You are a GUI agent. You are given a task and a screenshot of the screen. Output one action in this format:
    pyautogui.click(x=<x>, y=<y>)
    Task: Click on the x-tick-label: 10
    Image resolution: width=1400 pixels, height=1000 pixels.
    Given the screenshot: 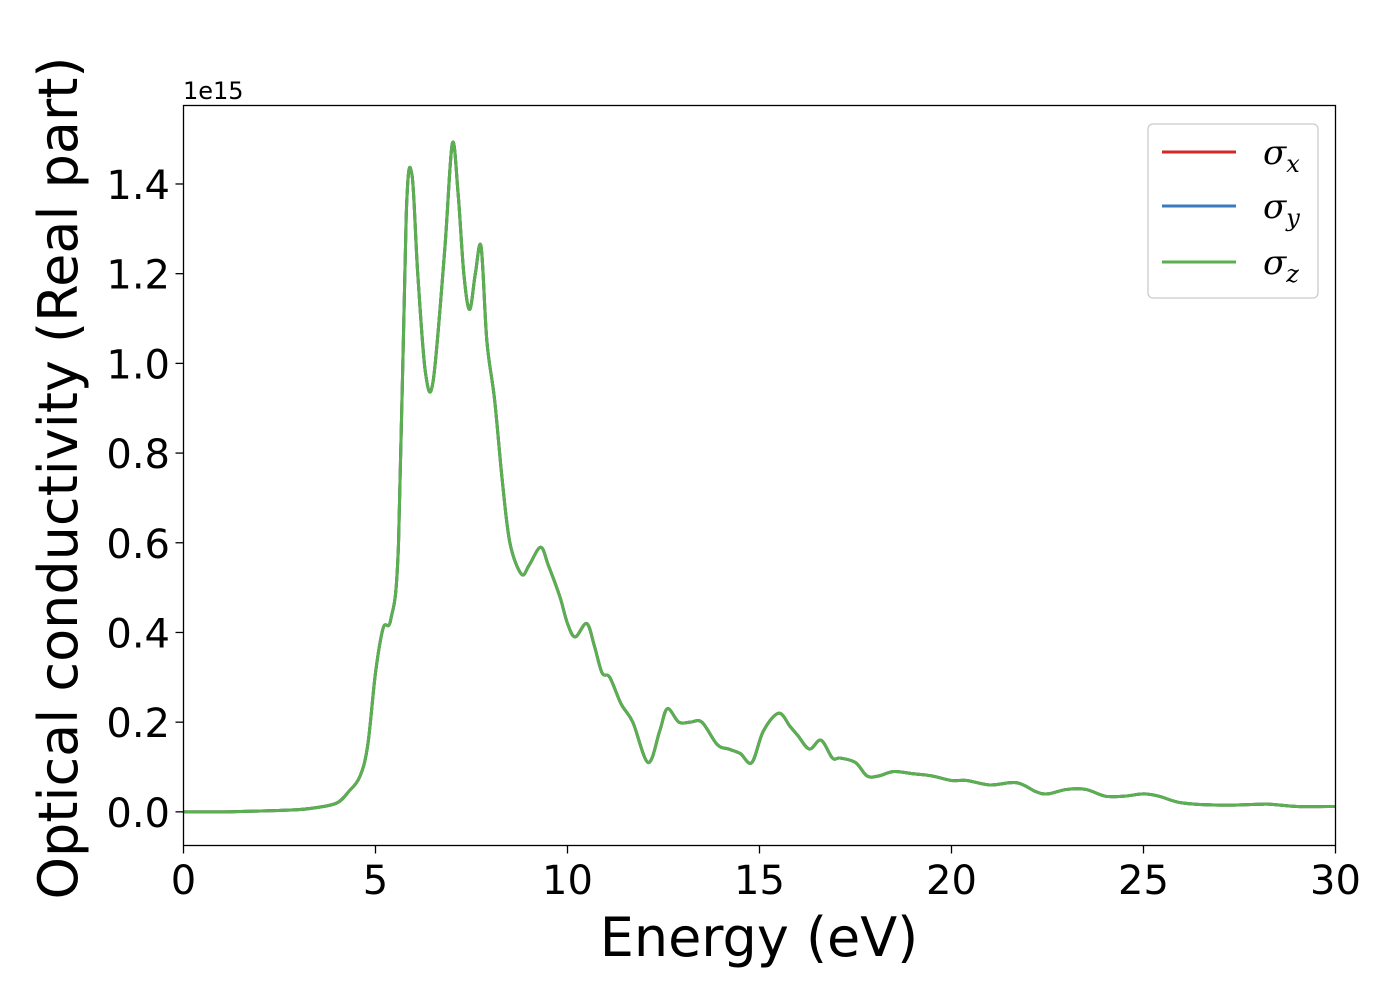 What is the action you would take?
    pyautogui.click(x=567, y=881)
    